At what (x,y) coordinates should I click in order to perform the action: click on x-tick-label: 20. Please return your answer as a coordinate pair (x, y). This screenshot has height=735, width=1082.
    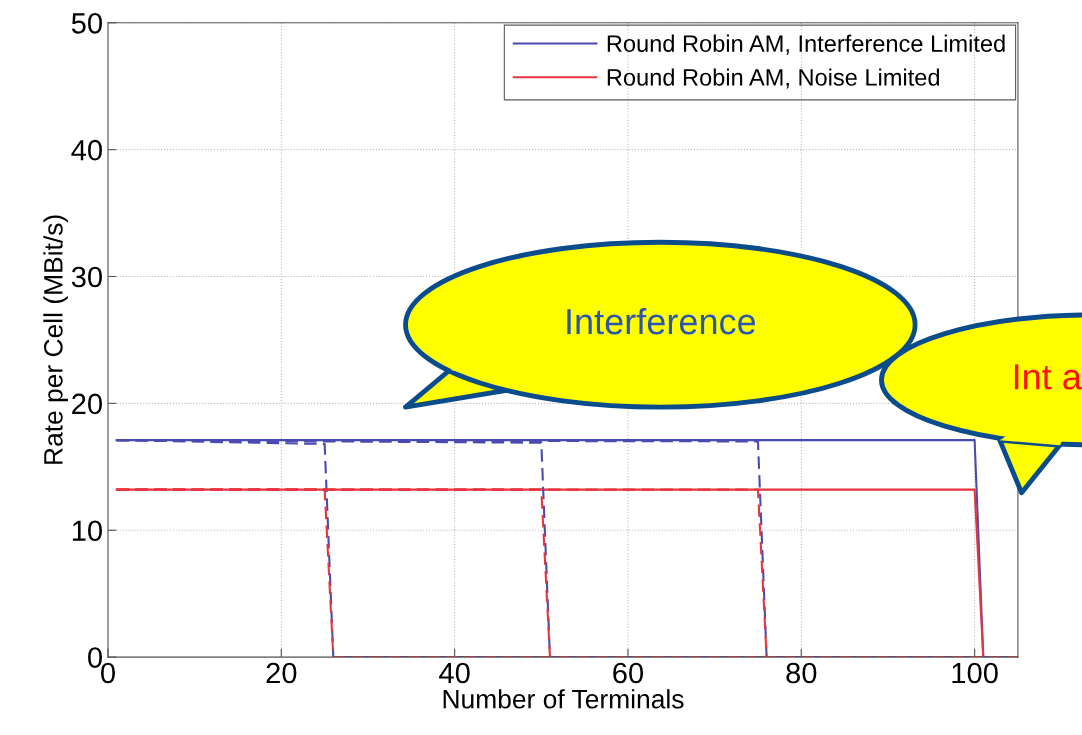
    Looking at the image, I should click on (281, 673).